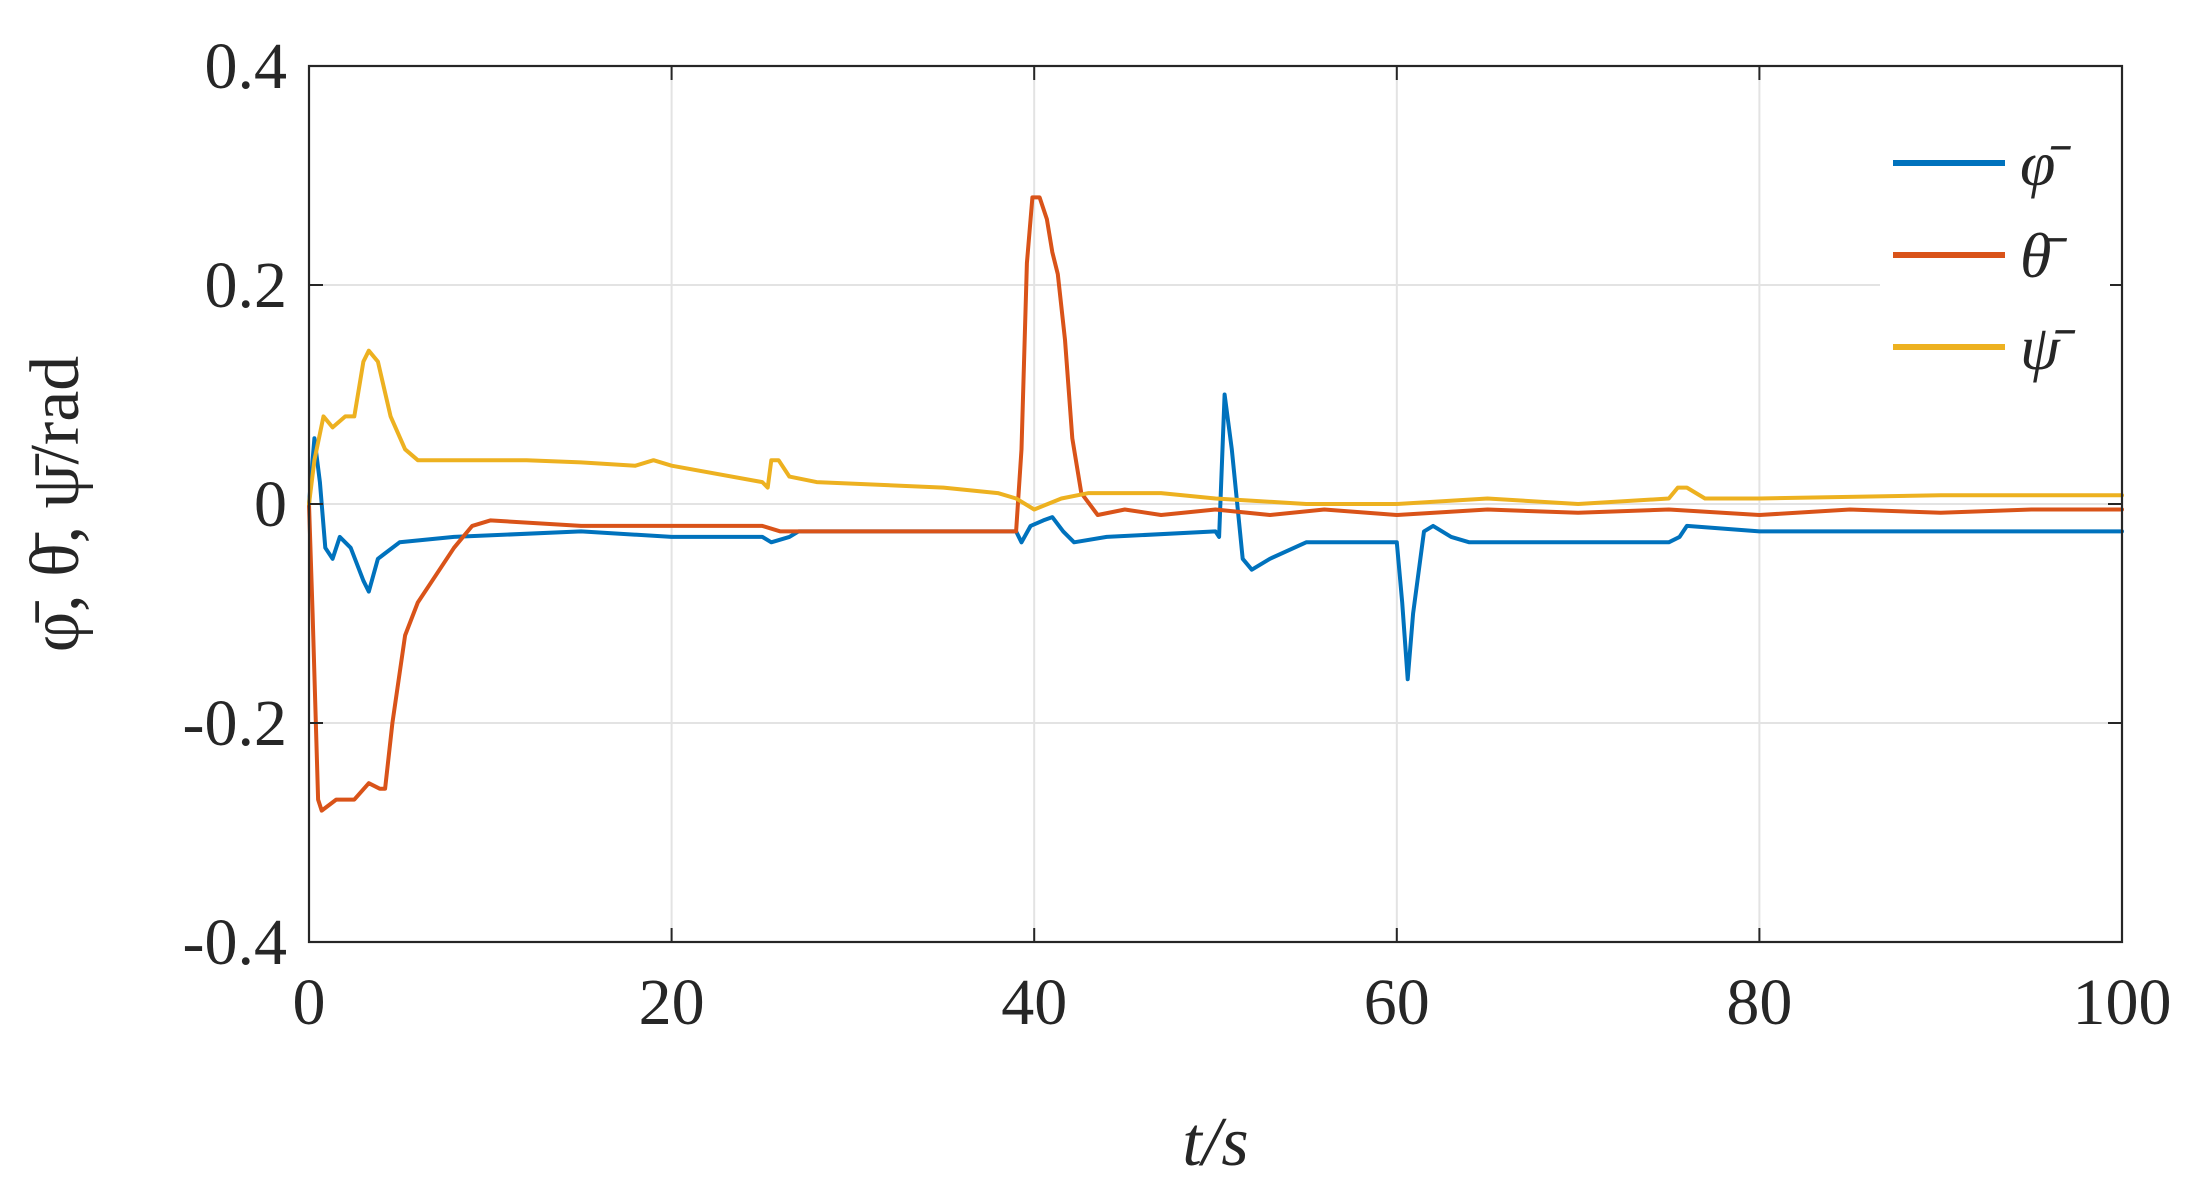 The image size is (2197, 1197). Describe the element at coordinates (246, 66) in the screenshot. I see `y-tick-label: 0.4` at that location.